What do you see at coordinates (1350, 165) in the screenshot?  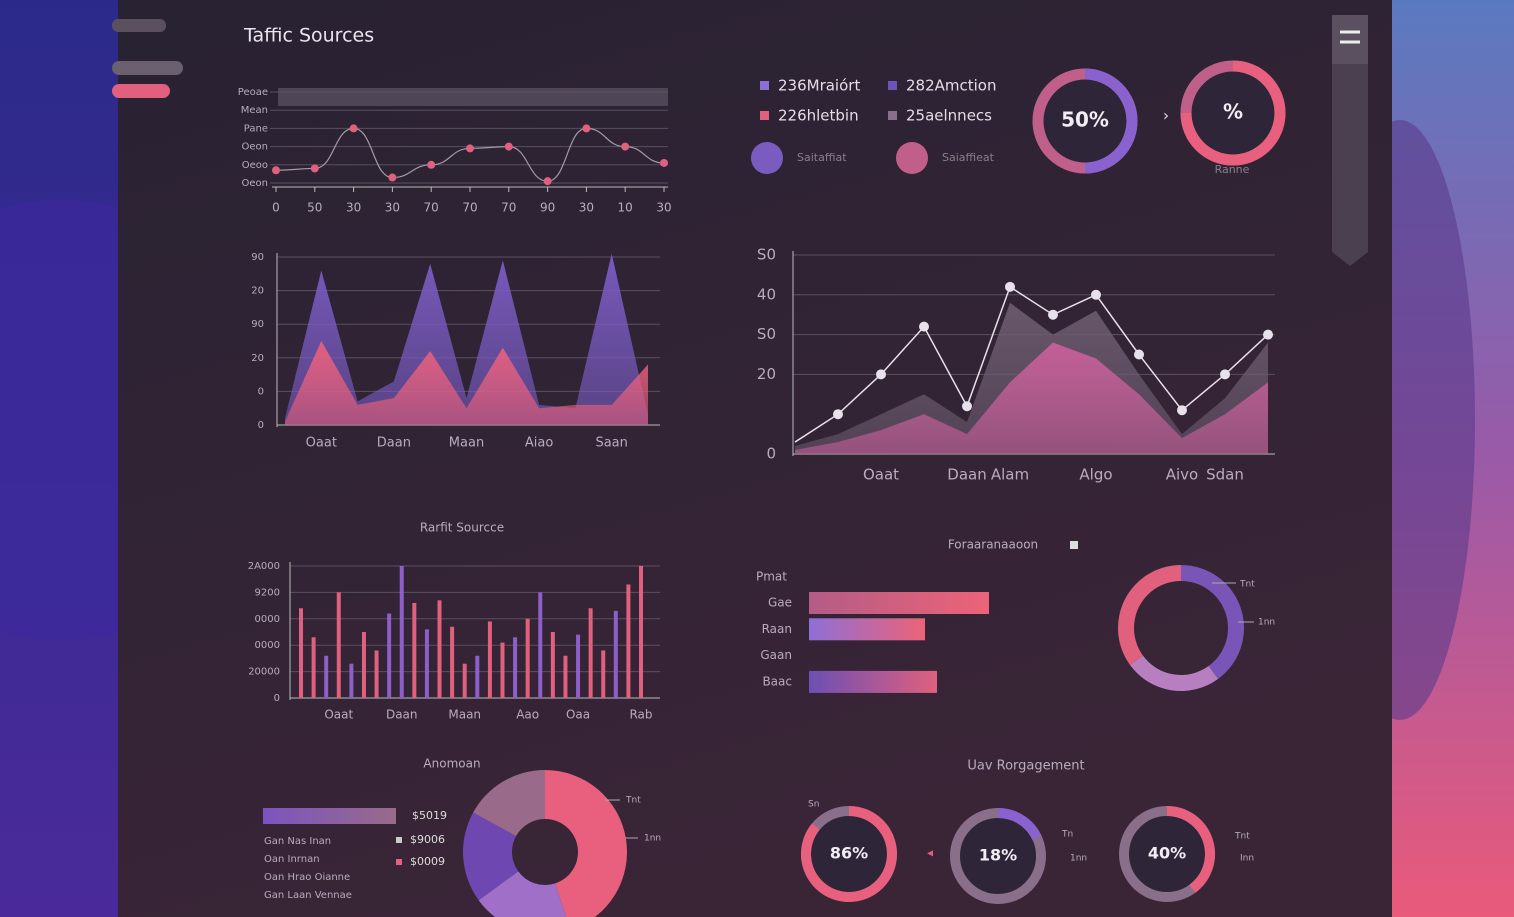 I see `scrollbar` at bounding box center [1350, 165].